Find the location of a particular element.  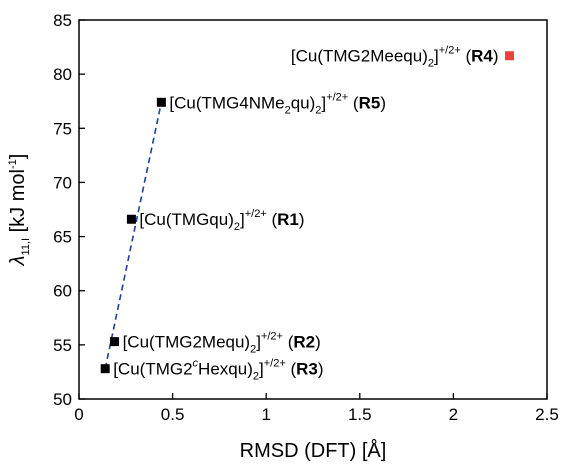

label-id: R1 is located at coordinates (288, 219).